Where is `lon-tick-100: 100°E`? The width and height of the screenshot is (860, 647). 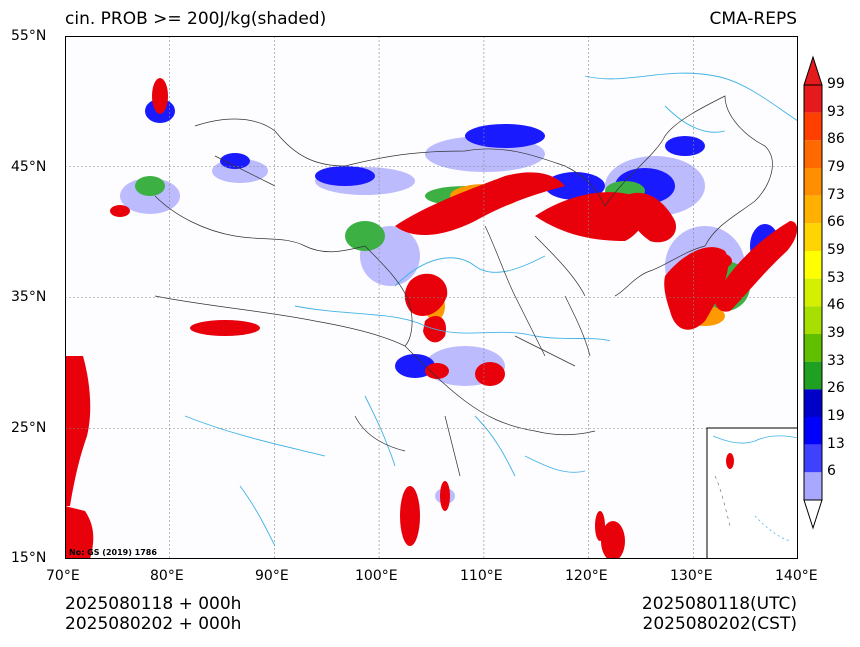
lon-tick-100: 100°E is located at coordinates (376, 576).